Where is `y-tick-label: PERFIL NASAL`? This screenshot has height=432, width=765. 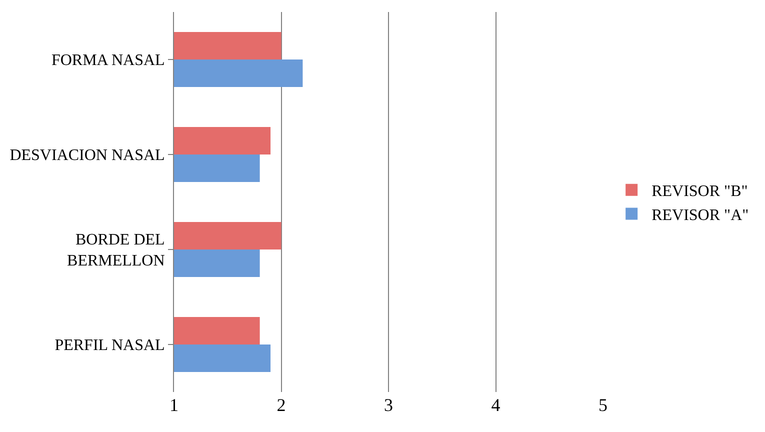 y-tick-label: PERFIL NASAL is located at coordinates (109, 345).